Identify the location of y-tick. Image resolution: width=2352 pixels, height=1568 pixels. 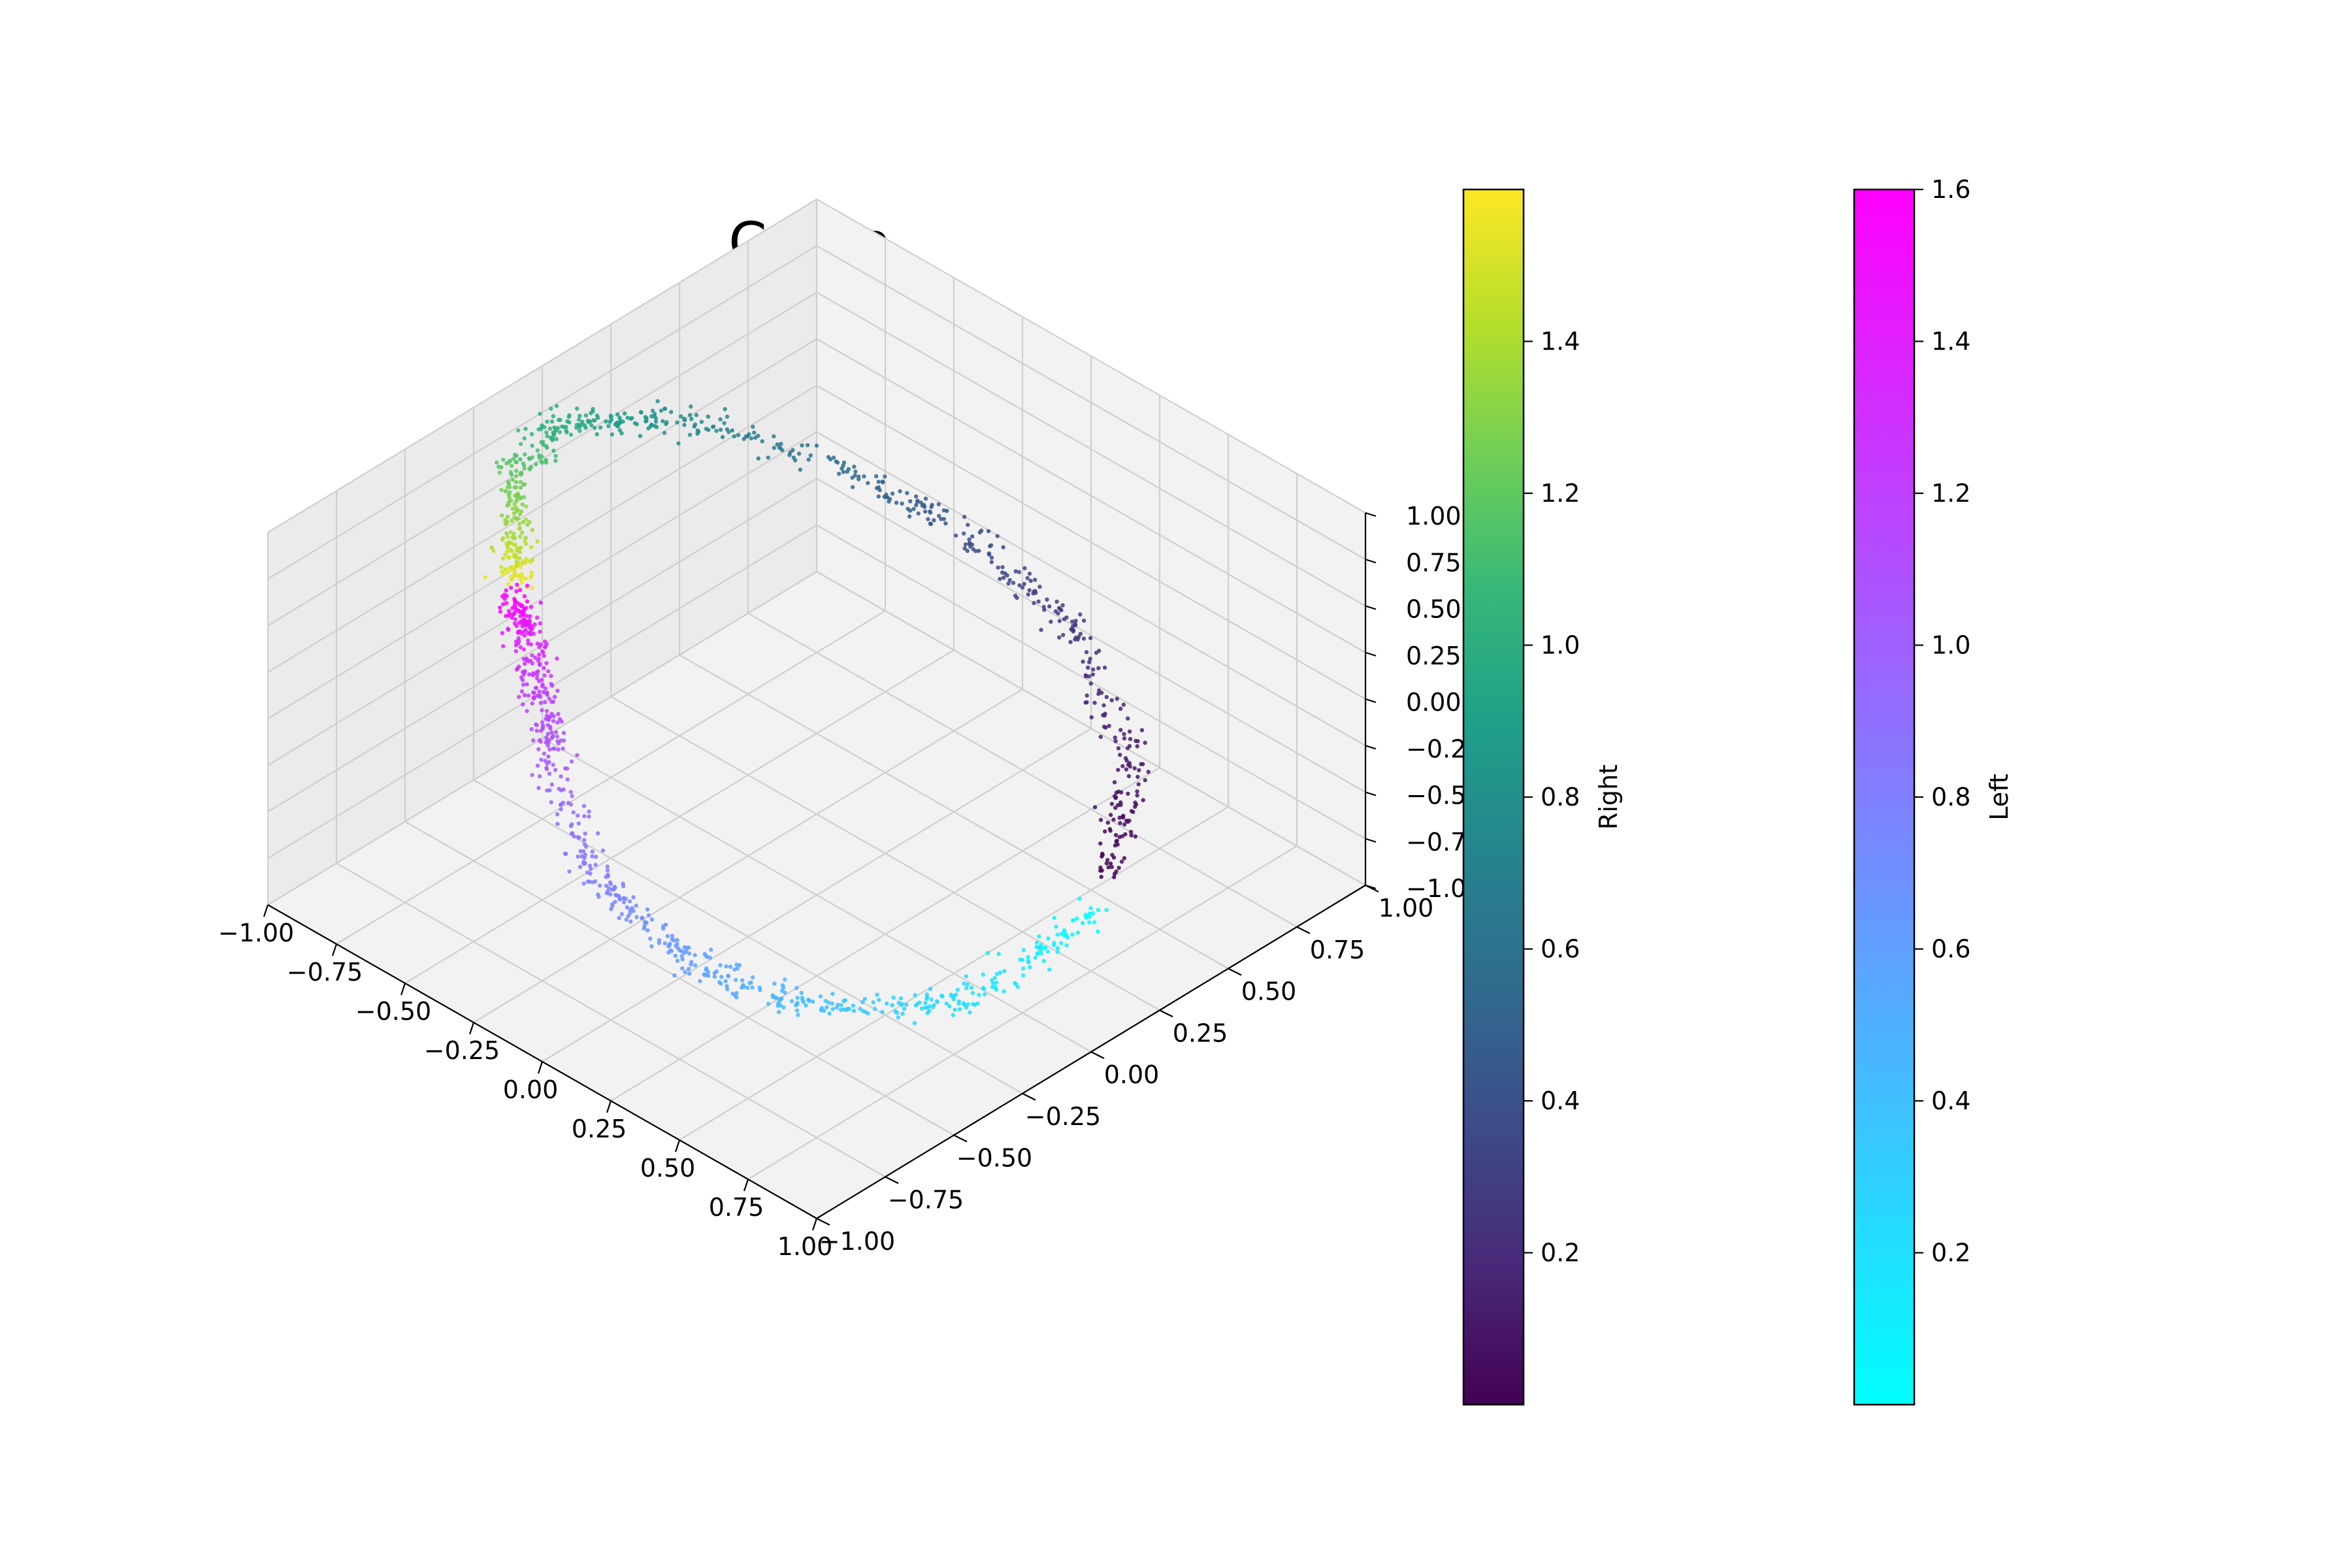
(823, 1222).